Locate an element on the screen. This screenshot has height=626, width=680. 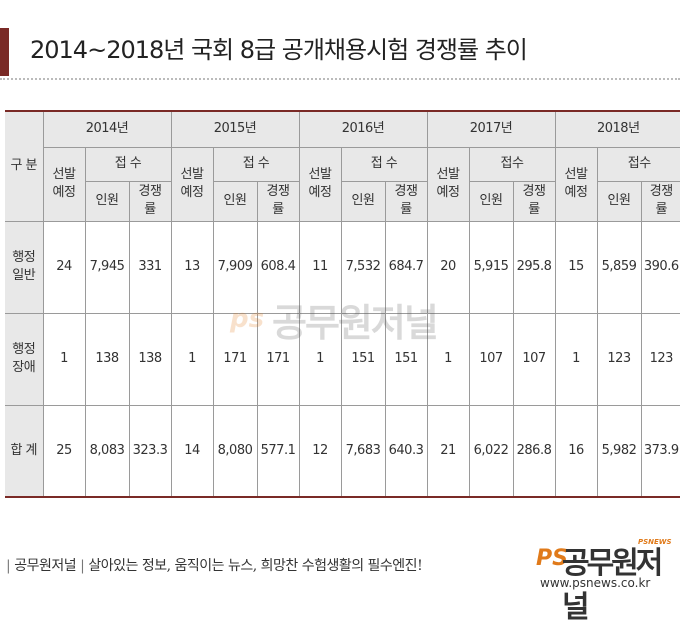
people-value: 7,945 is located at coordinates (107, 267).